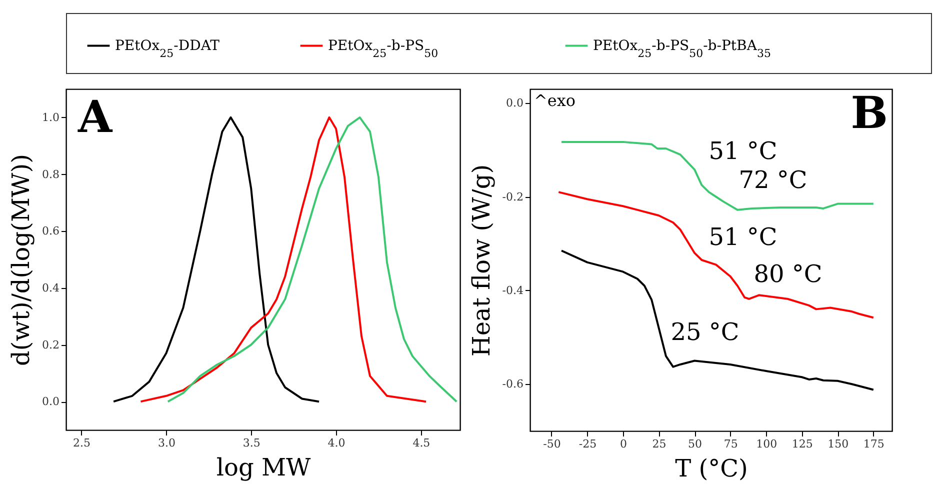 This screenshot has height=497, width=944. Describe the element at coordinates (337, 443) in the screenshot. I see `x-tick-label: 4.0` at that location.